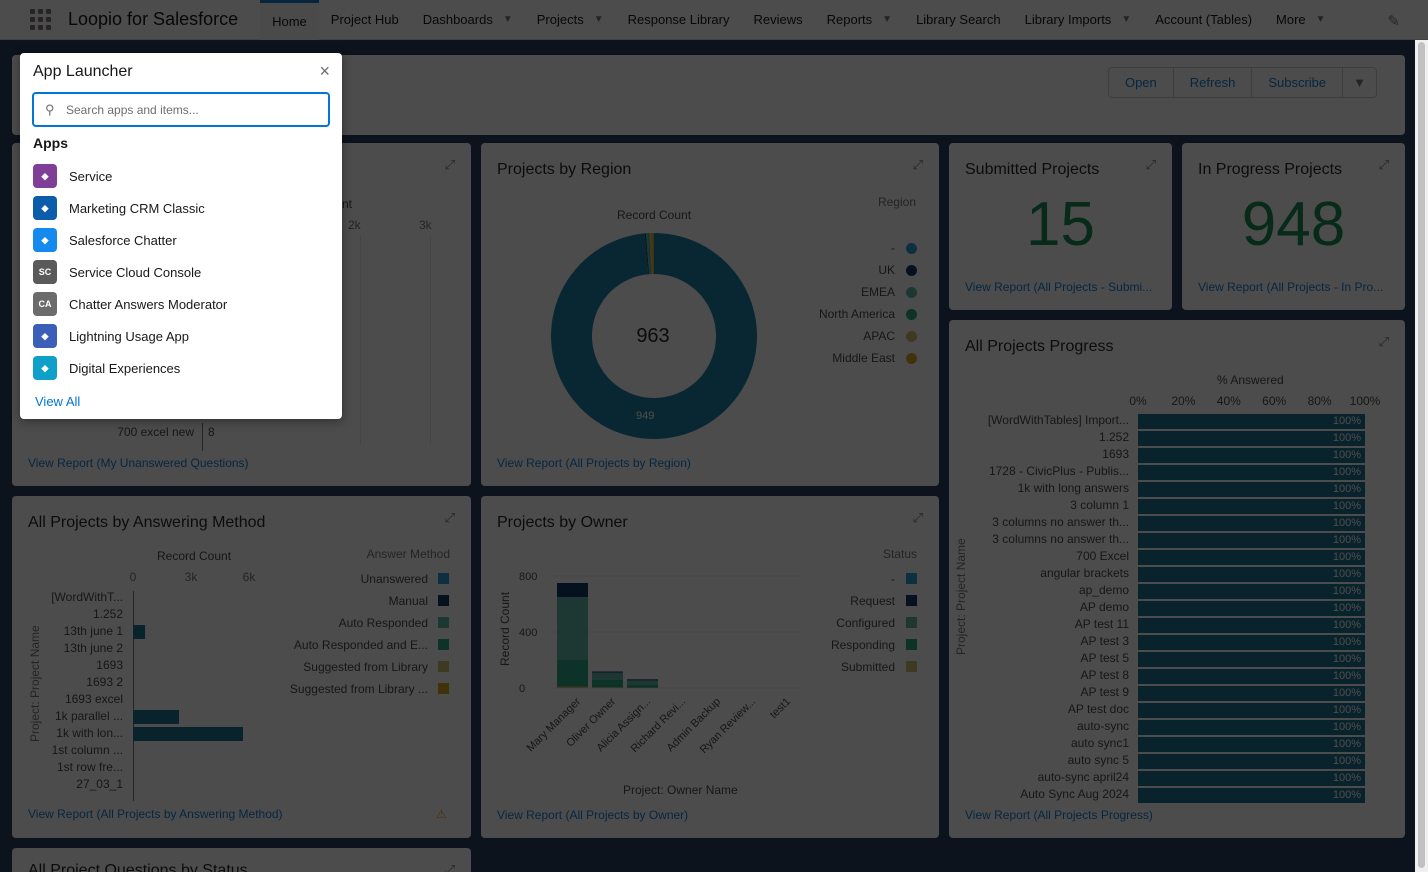 This screenshot has width=1428, height=872. What do you see at coordinates (58, 401) in the screenshot?
I see `view-all-link: View All` at bounding box center [58, 401].